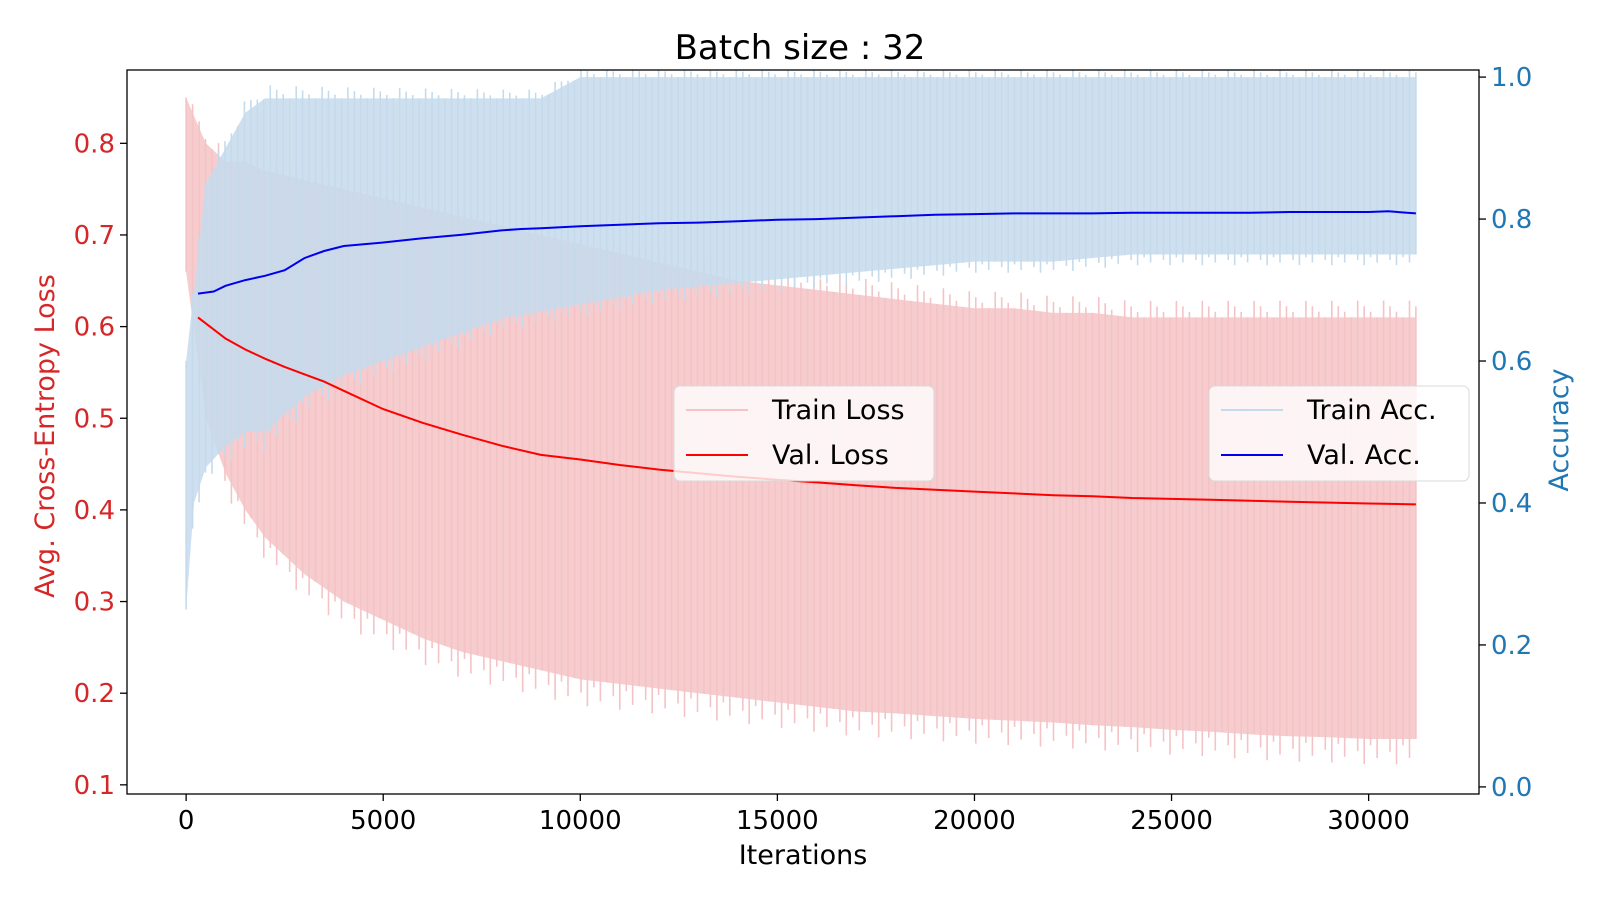  What do you see at coordinates (94, 328) in the screenshot?
I see `y-left-tick-label: 0.6` at bounding box center [94, 328].